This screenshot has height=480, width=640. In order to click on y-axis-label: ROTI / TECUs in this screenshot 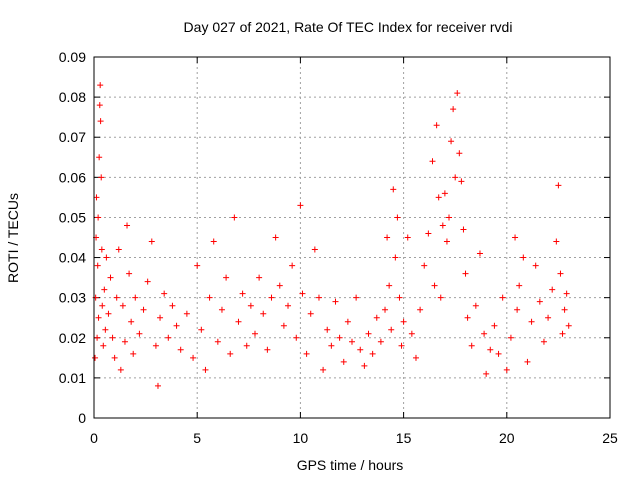, I will do `click(13, 238)`.